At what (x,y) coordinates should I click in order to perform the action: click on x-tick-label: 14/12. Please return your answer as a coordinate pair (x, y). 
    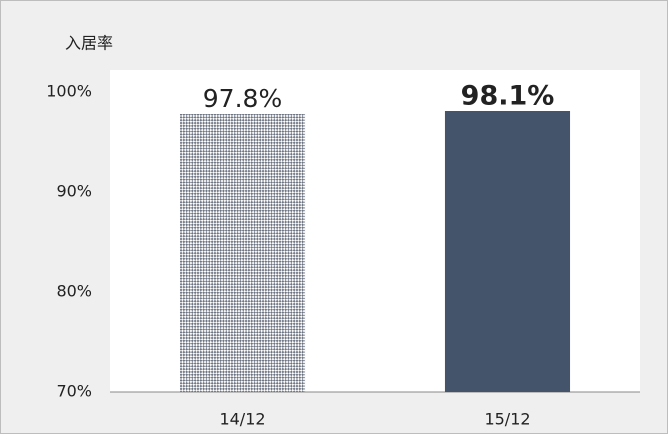
    Looking at the image, I should click on (242, 419).